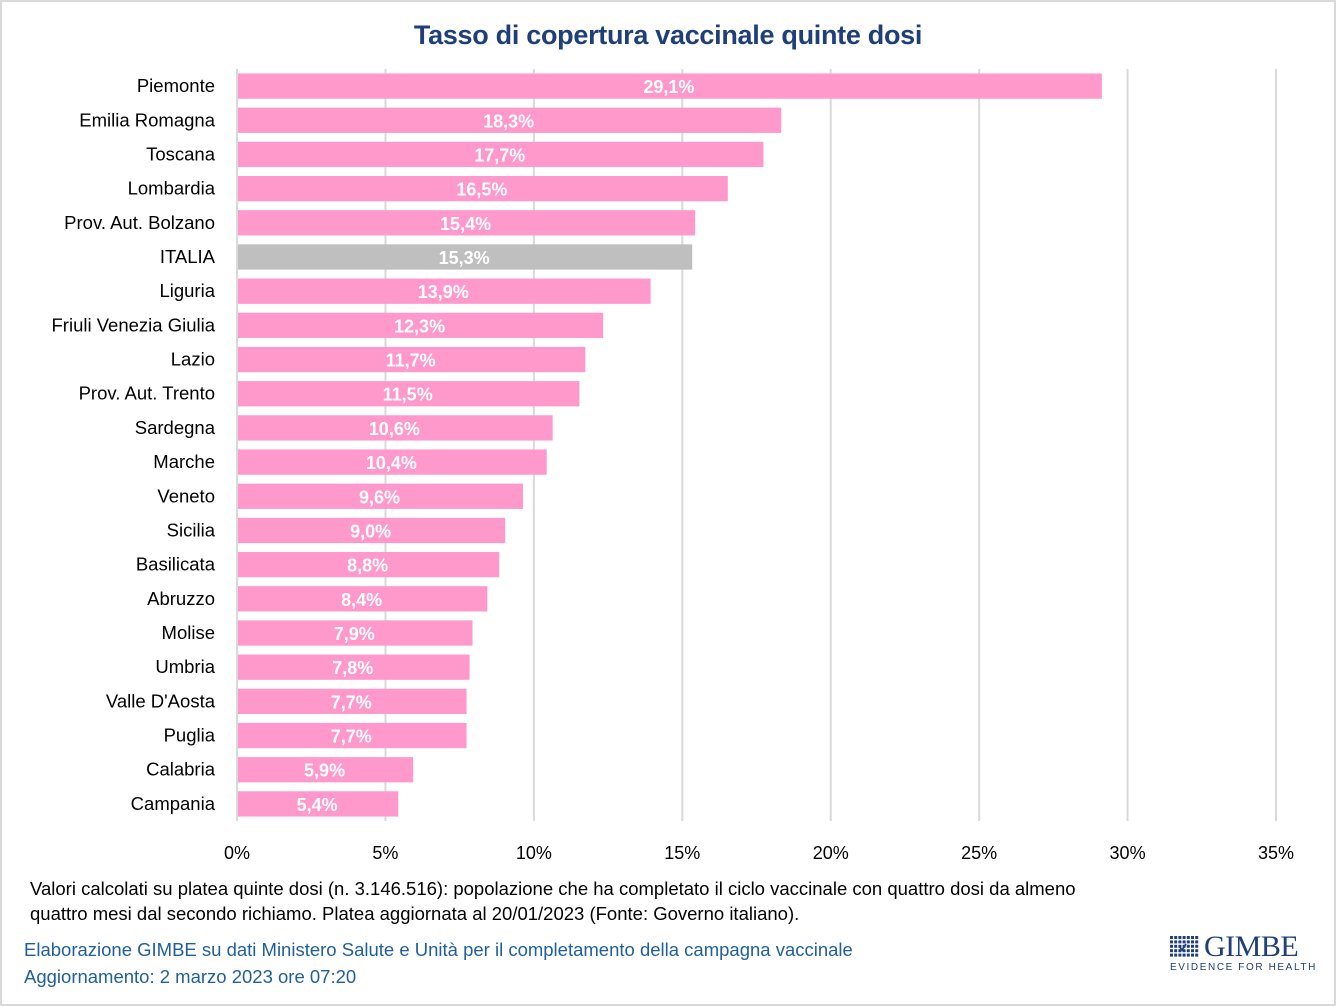 Image resolution: width=1336 pixels, height=1006 pixels. Describe the element at coordinates (187, 290) in the screenshot. I see `category-label: Liguria` at that location.